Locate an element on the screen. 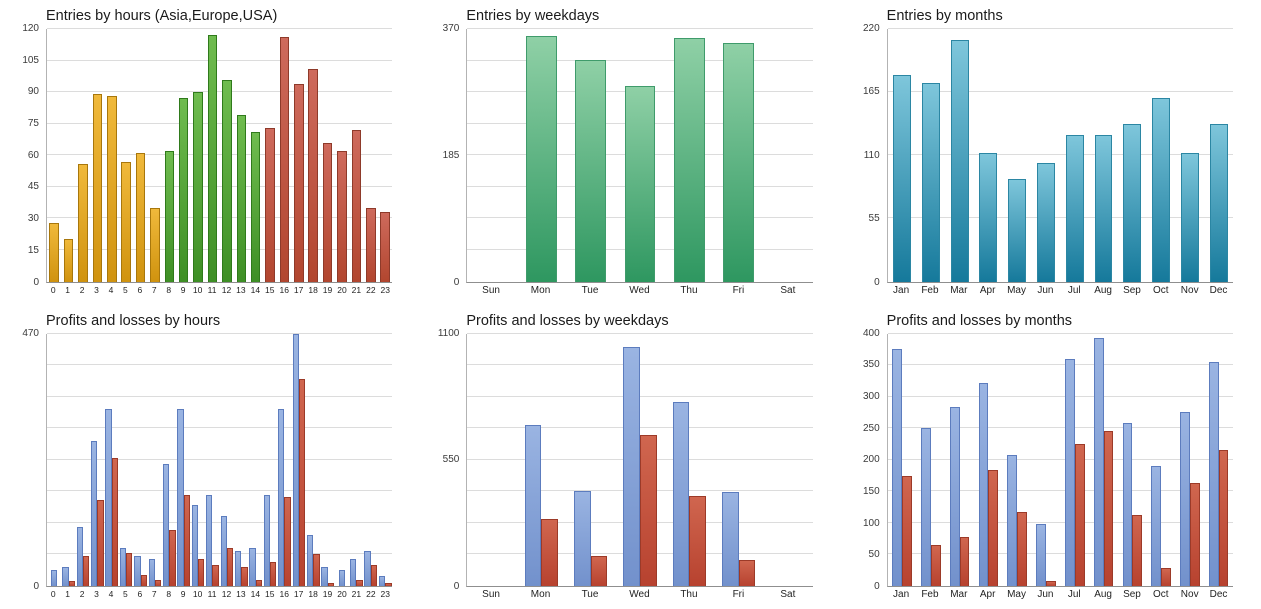 Image resolution: width=1261 pixels, height=609 pixels. y-axis: 0 185 370 is located at coordinates (447, 156).